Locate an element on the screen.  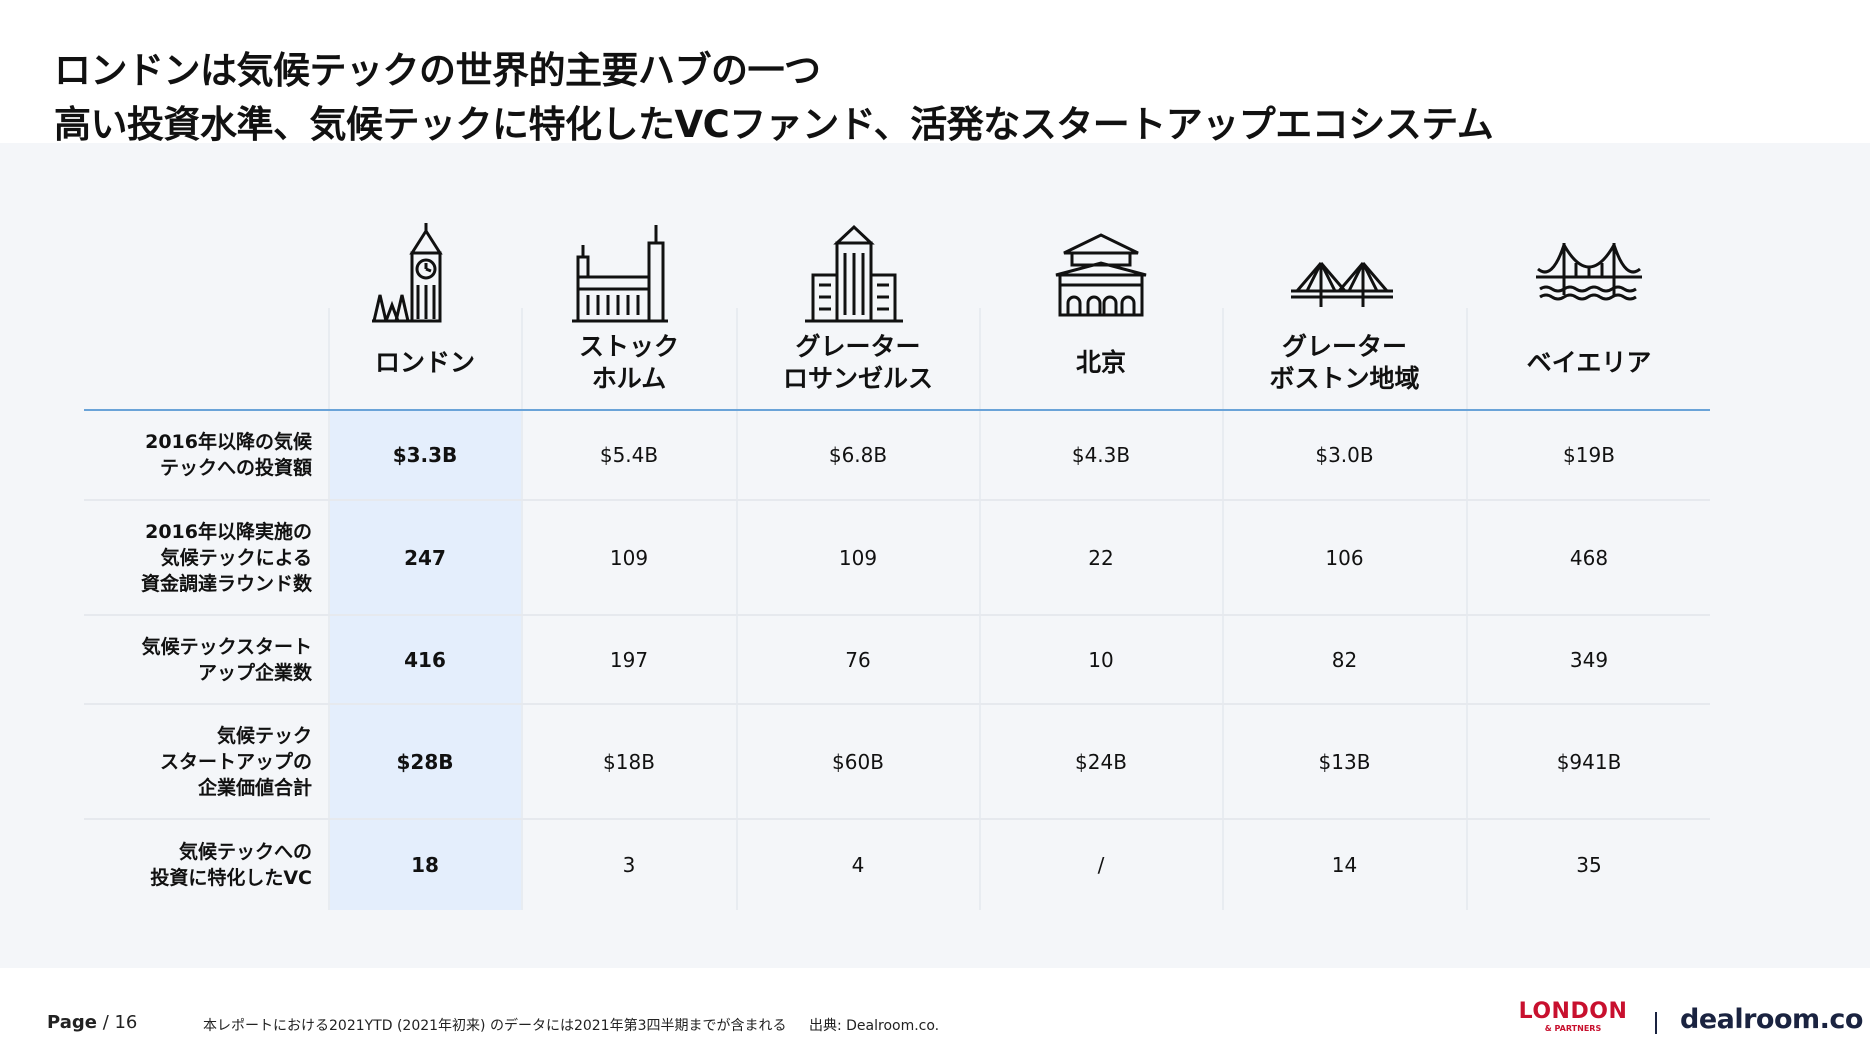
partners-logo-text: & PARTNERS is located at coordinates (1573, 1028).